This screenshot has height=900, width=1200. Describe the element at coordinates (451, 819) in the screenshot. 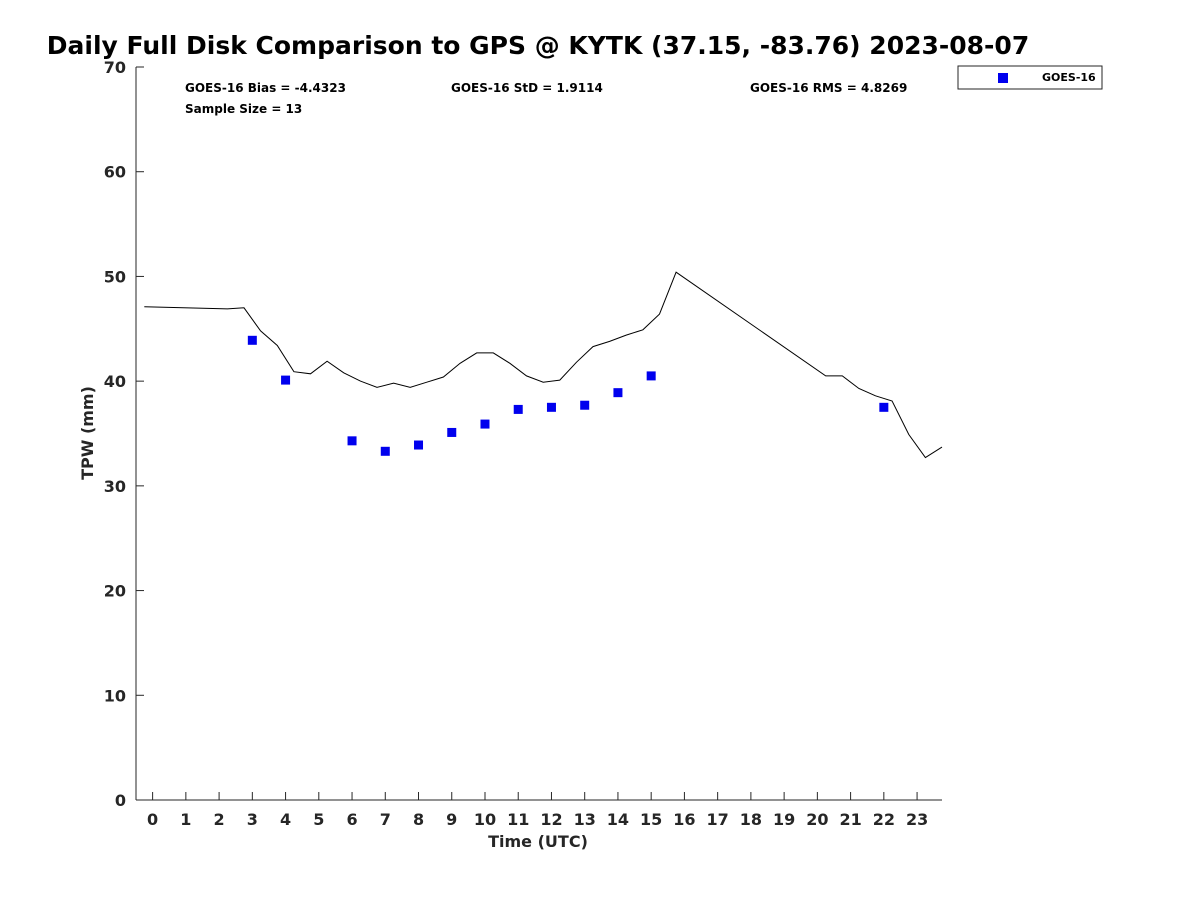

I see `x-tick-label: 9` at that location.